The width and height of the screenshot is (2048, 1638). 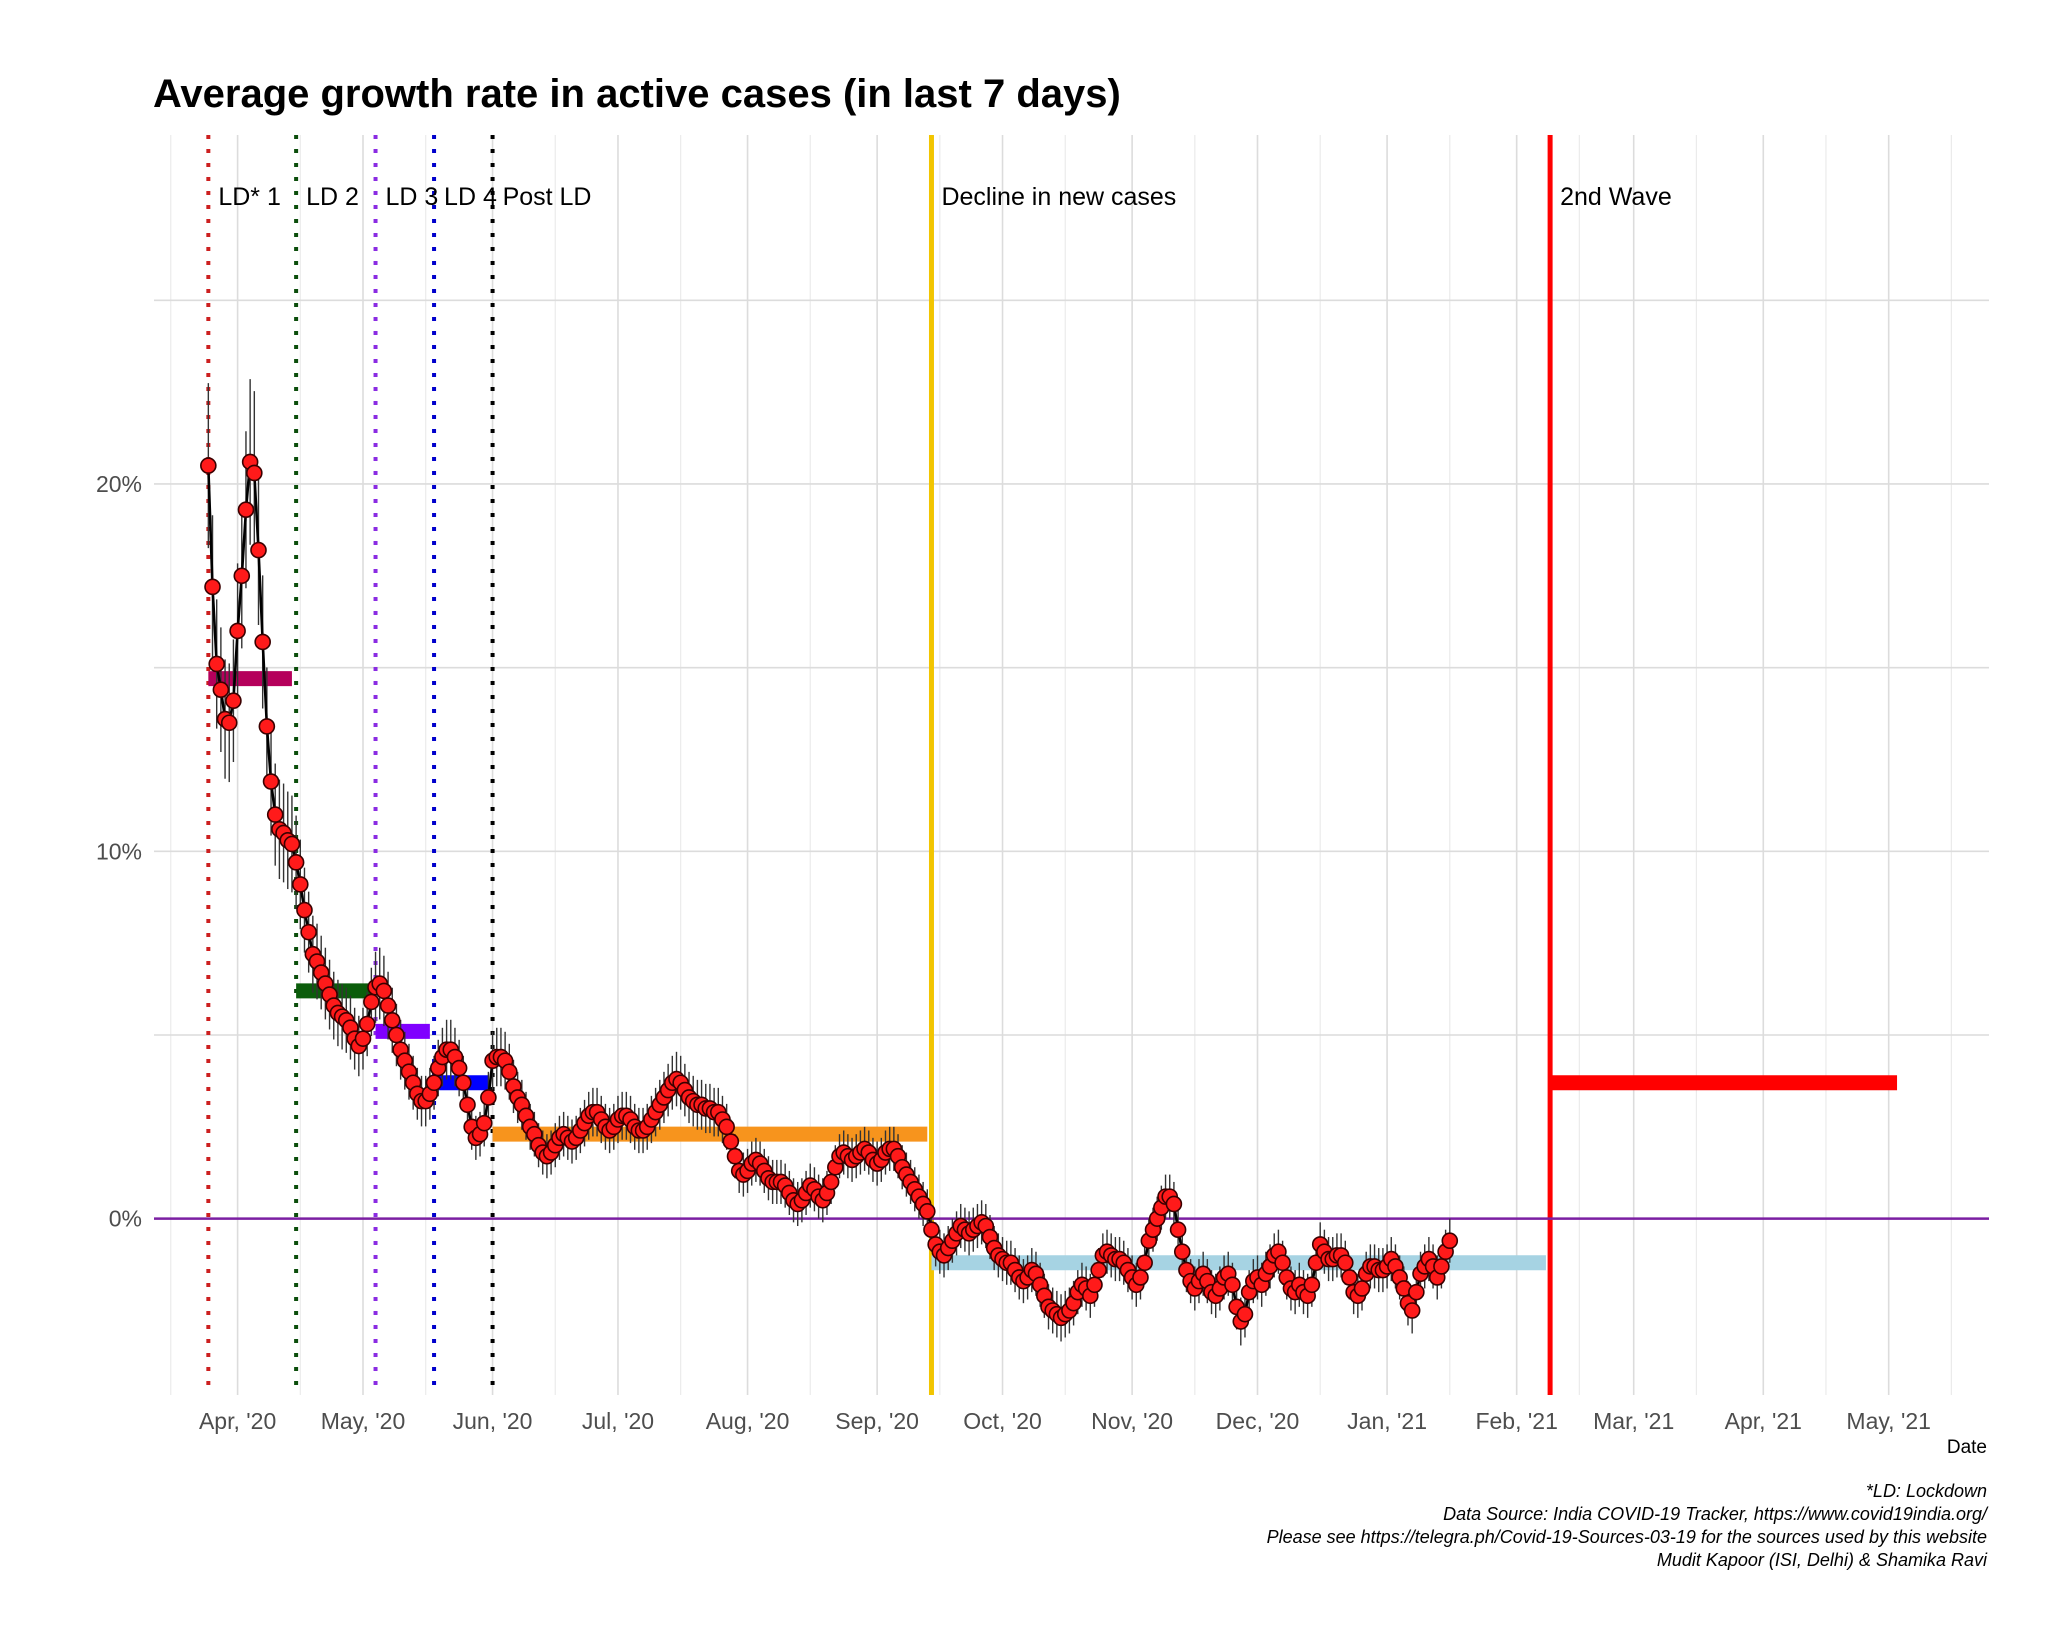 I want to click on x-tick-label: Oct, '20, so click(x=1002, y=1421).